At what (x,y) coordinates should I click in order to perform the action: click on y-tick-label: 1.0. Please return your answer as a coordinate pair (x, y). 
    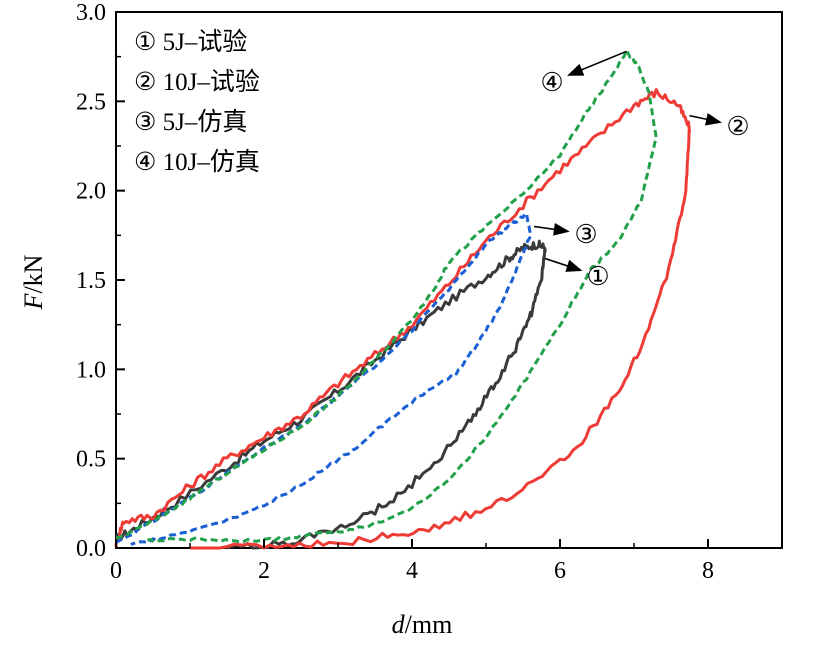
    Looking at the image, I should click on (91, 370).